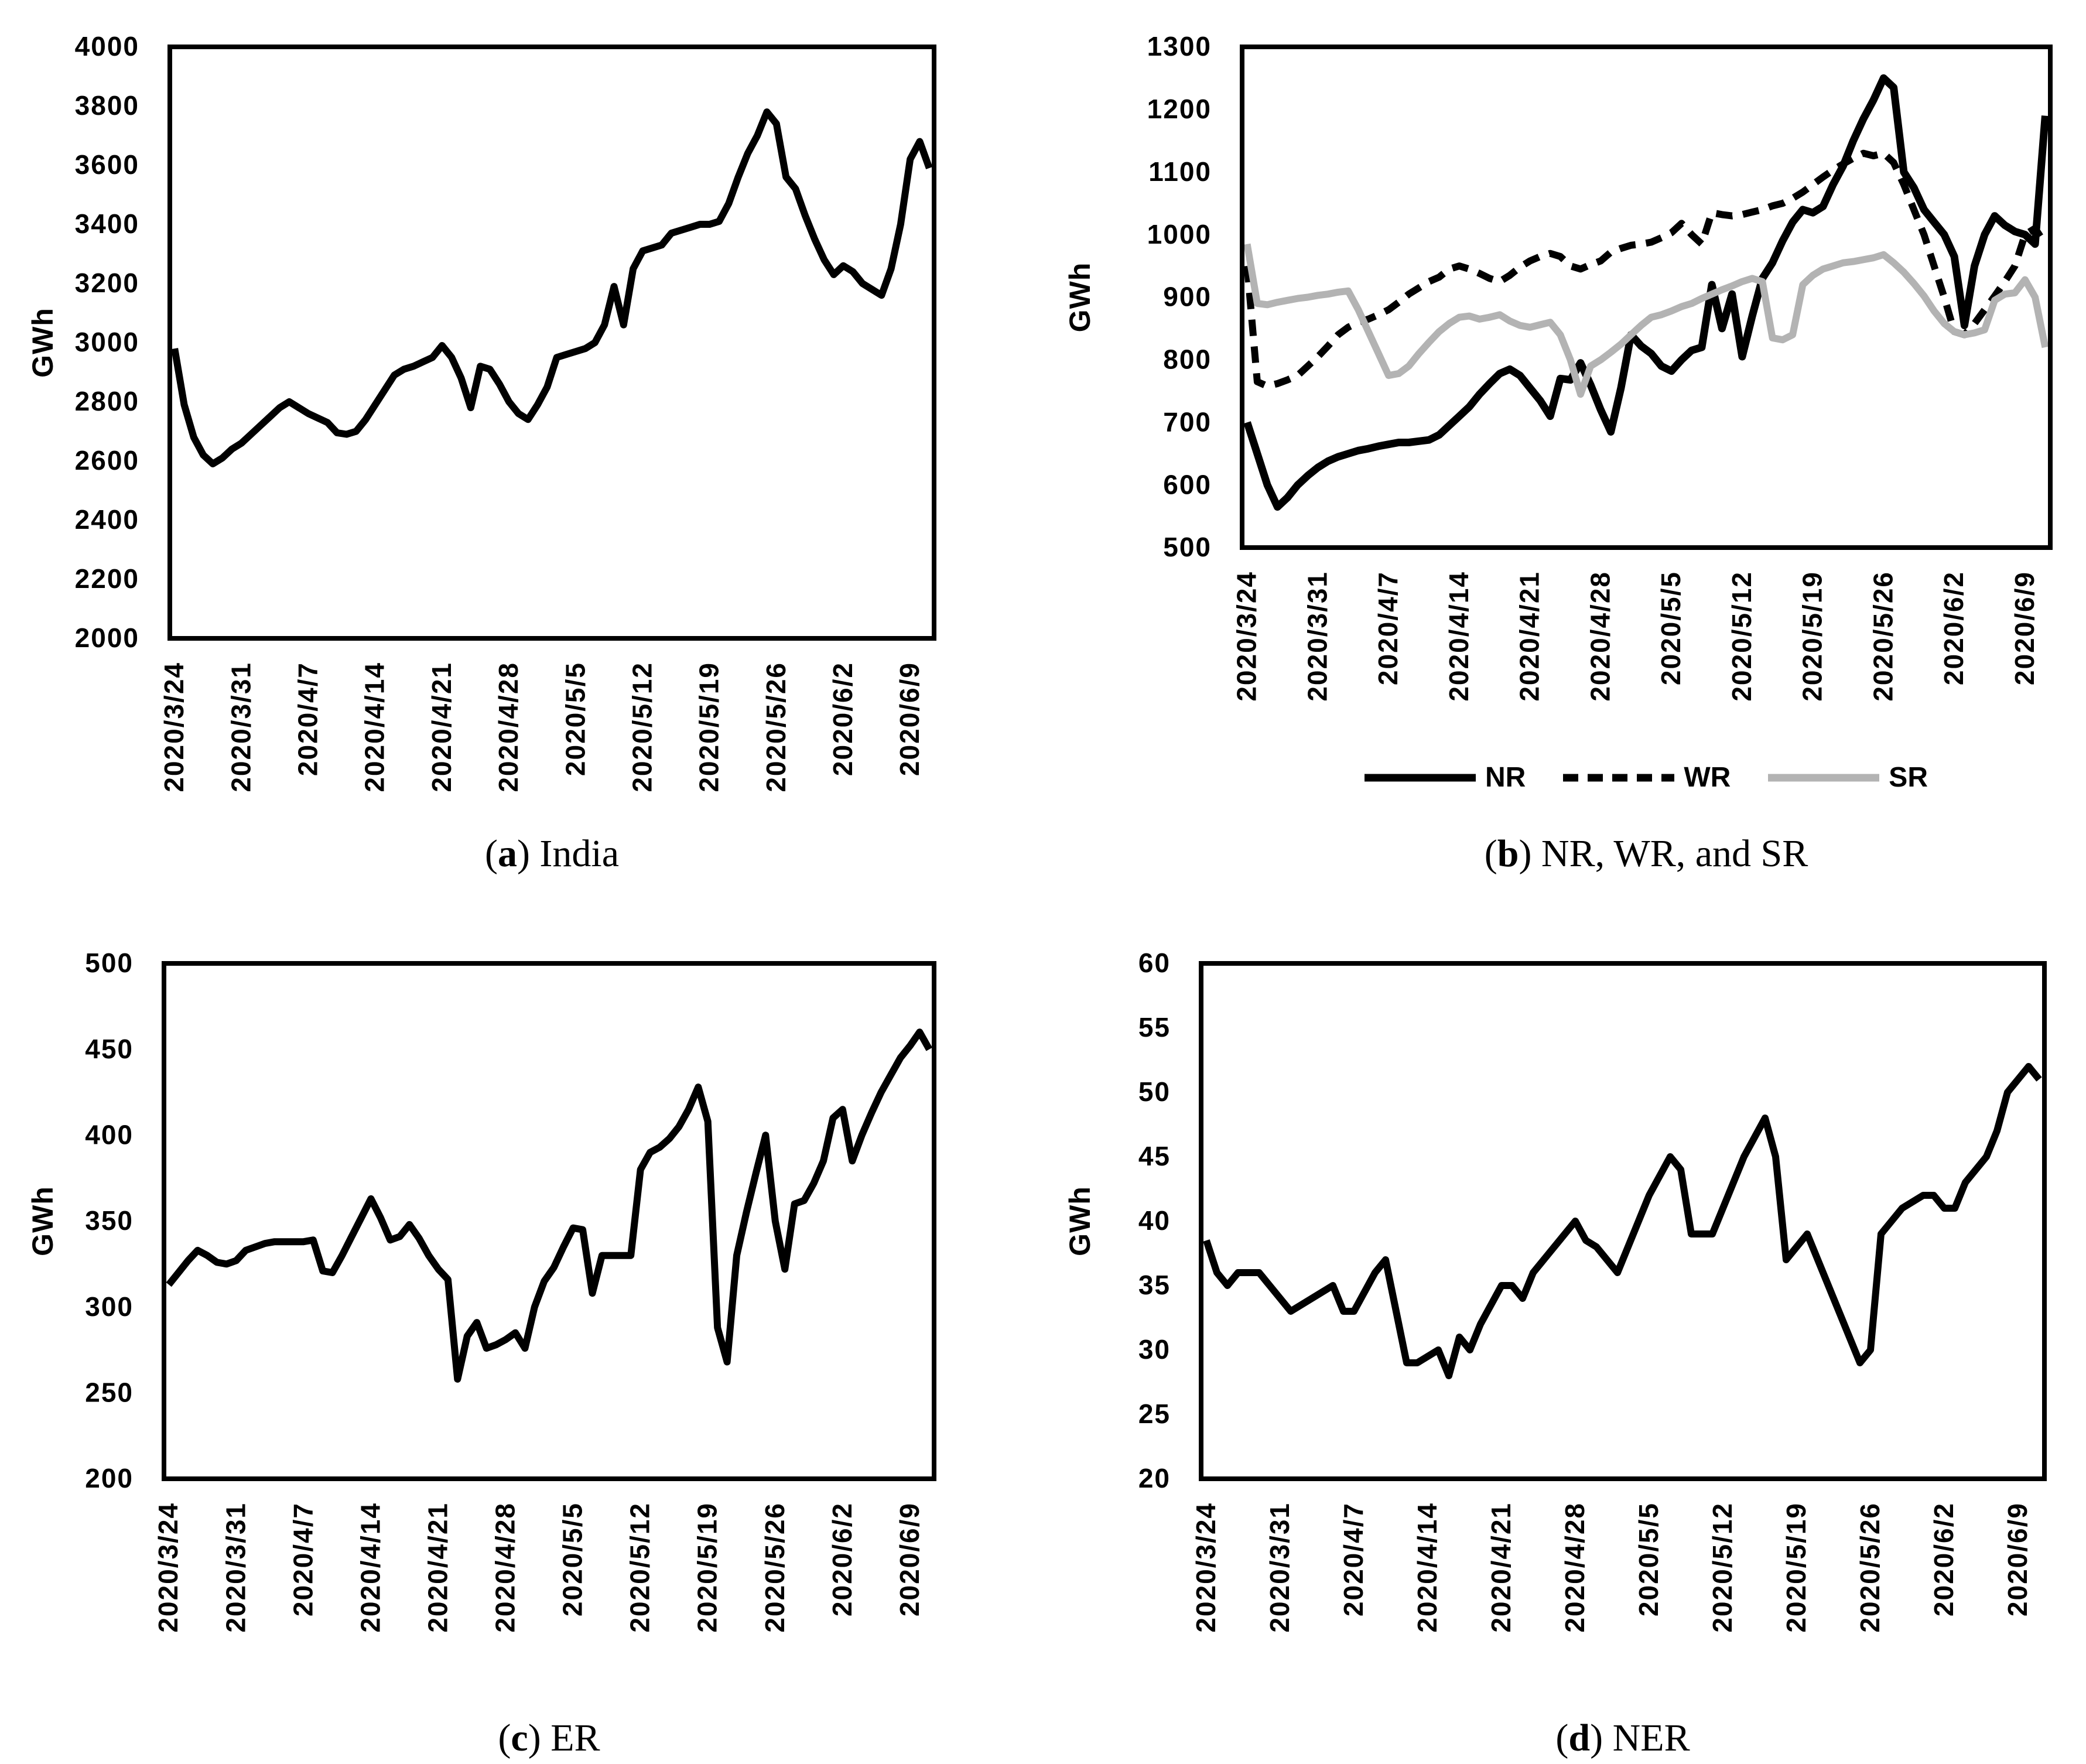  What do you see at coordinates (504, 1738) in the screenshot?
I see `caption-c-paren-open: (` at bounding box center [504, 1738].